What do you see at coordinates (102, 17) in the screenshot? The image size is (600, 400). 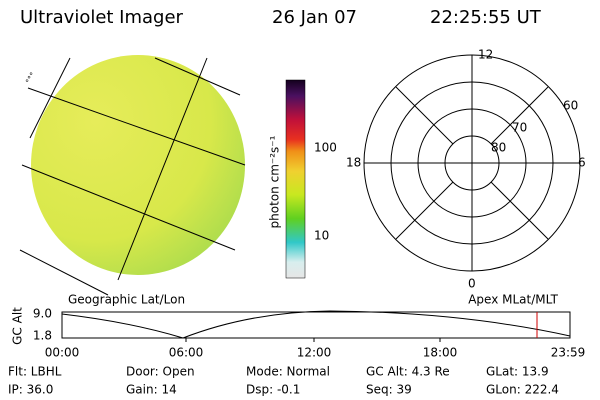 I see `title: Ultraviolet Imager` at bounding box center [102, 17].